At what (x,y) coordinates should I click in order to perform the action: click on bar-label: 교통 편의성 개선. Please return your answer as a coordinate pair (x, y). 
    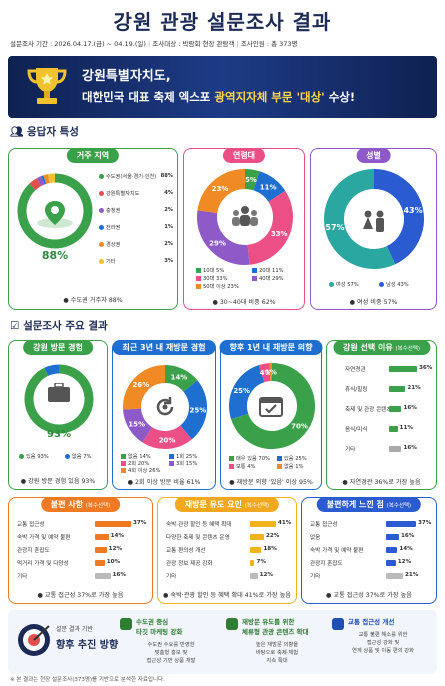
    Looking at the image, I should click on (186, 551).